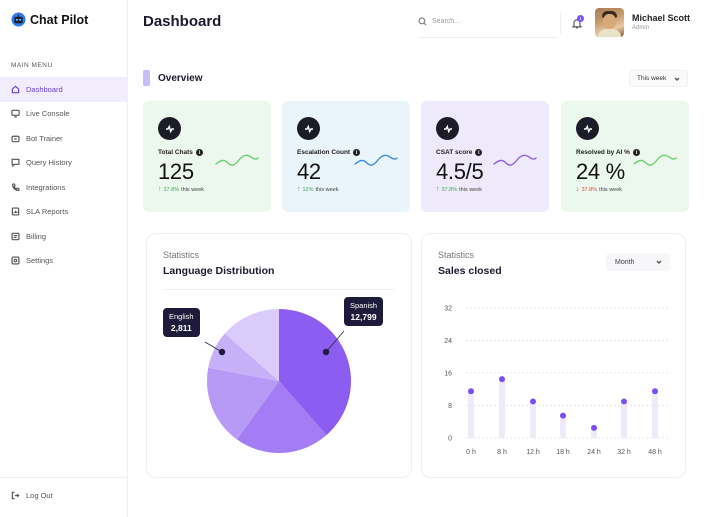 This screenshot has height=517, width=704. I want to click on kpi-label: CSAT score i, so click(459, 152).